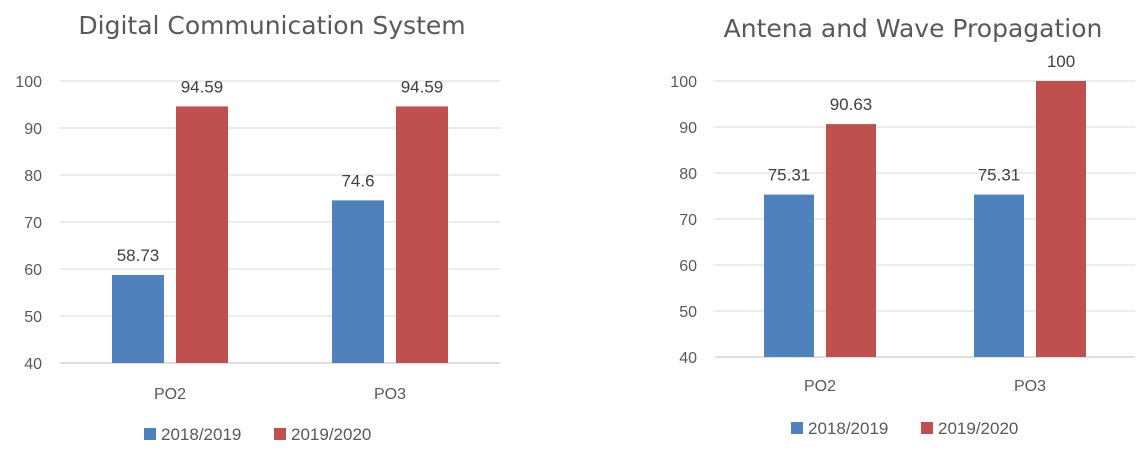 The image size is (1140, 450). I want to click on chart-title: Digital Communication System, so click(271, 25).